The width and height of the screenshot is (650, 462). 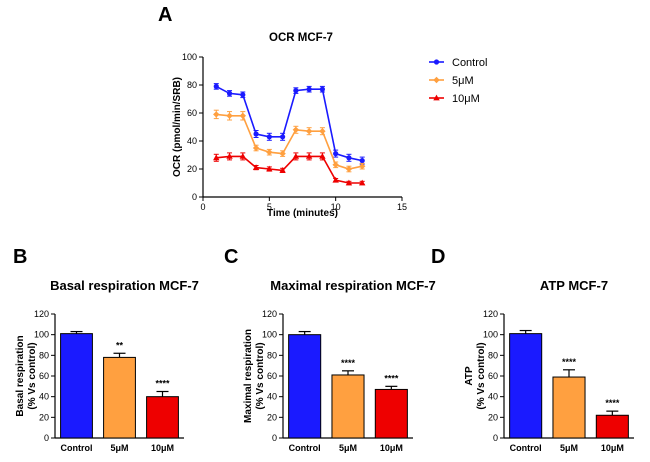 I want to click on series-0: Control, so click(x=350, y=111).